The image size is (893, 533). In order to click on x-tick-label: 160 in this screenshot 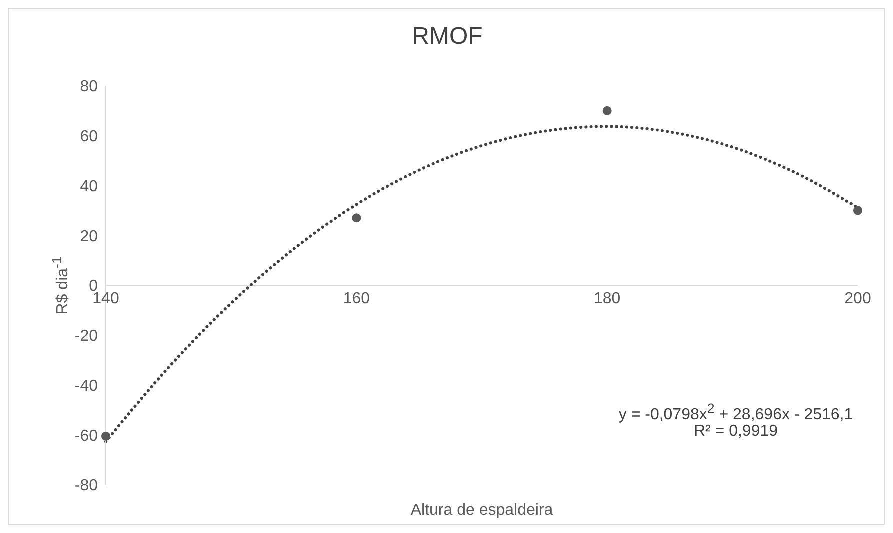, I will do `click(356, 299)`.